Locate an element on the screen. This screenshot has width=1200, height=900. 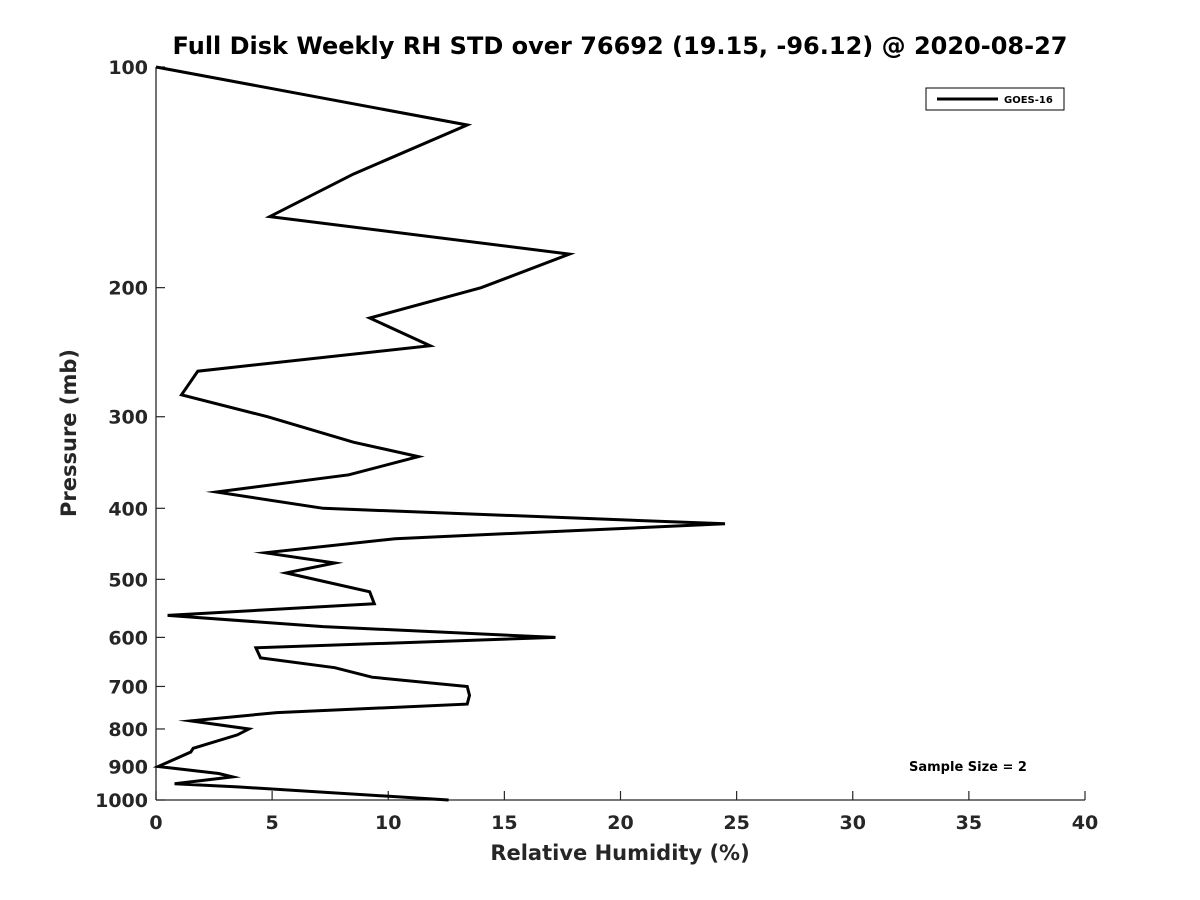
y-axis-ticks: 100 200 300 400 500 600 700 800 900 1000 is located at coordinates (130, 434).